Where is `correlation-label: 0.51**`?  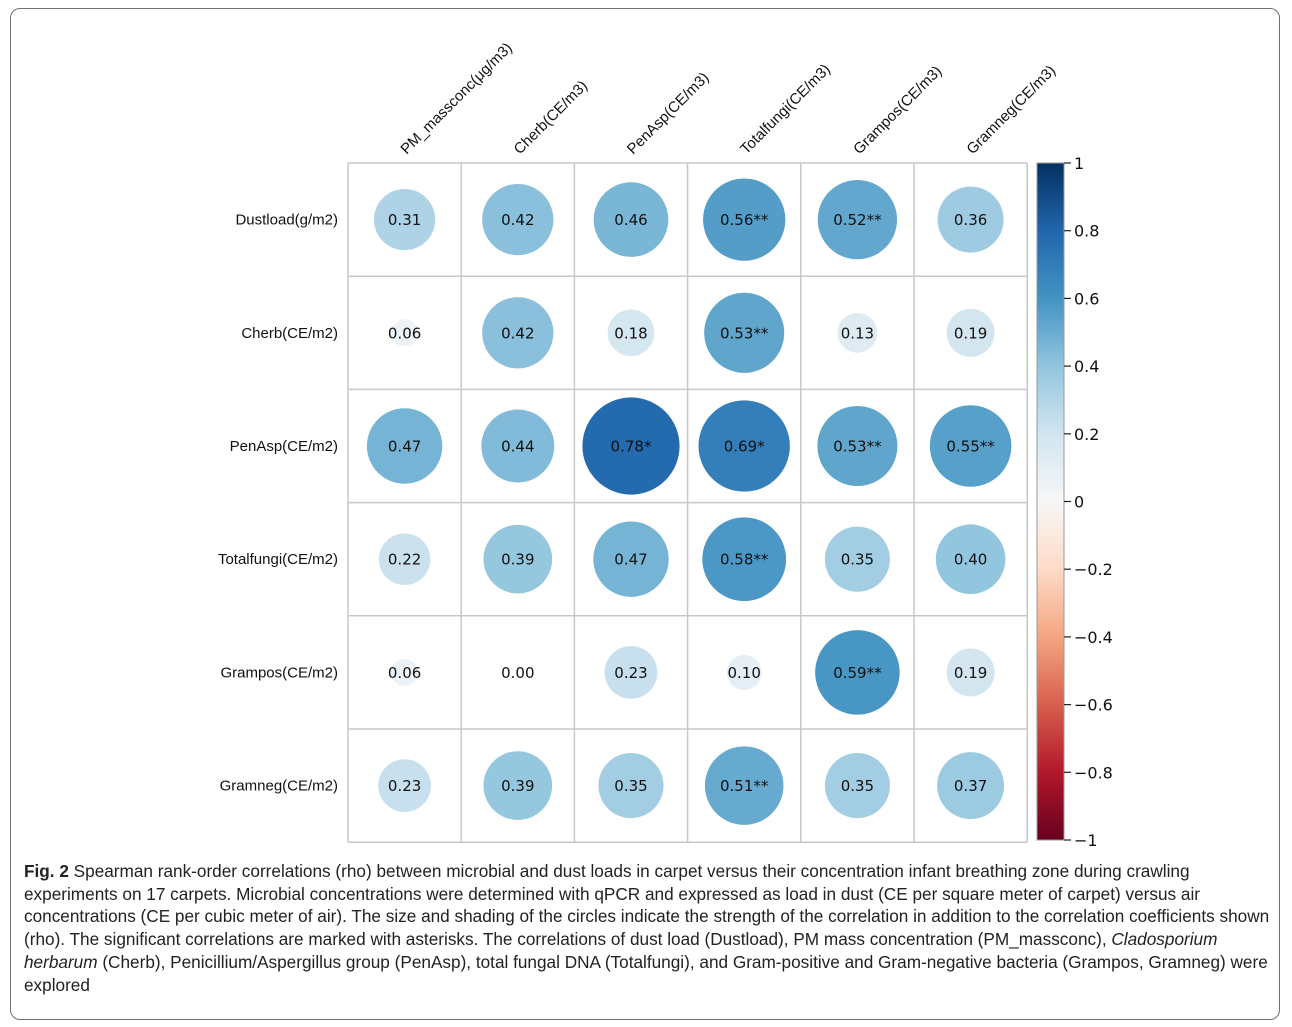
correlation-label: 0.51** is located at coordinates (744, 786).